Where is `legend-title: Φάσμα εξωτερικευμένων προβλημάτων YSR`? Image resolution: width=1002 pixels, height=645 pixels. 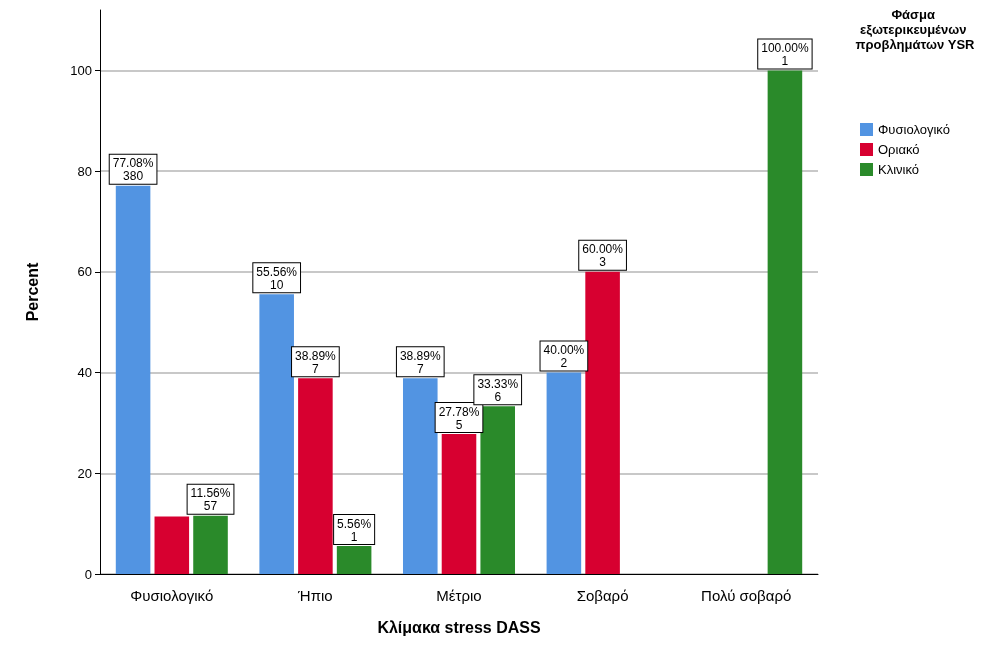 legend-title: Φάσμα εξωτερικευμένων προβλημάτων YSR is located at coordinates (915, 29).